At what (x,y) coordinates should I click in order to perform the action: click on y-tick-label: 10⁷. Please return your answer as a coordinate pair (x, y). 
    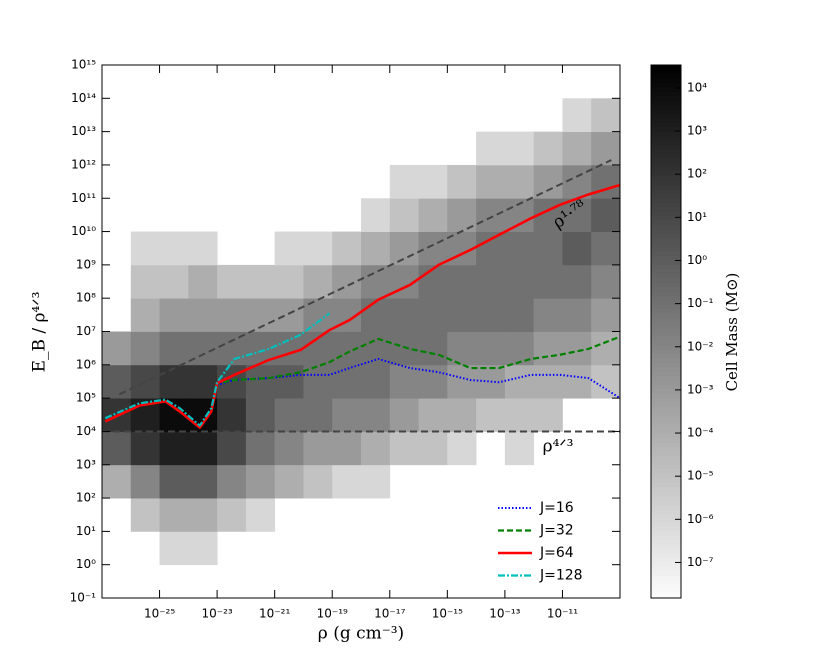
    Looking at the image, I should click on (86, 331).